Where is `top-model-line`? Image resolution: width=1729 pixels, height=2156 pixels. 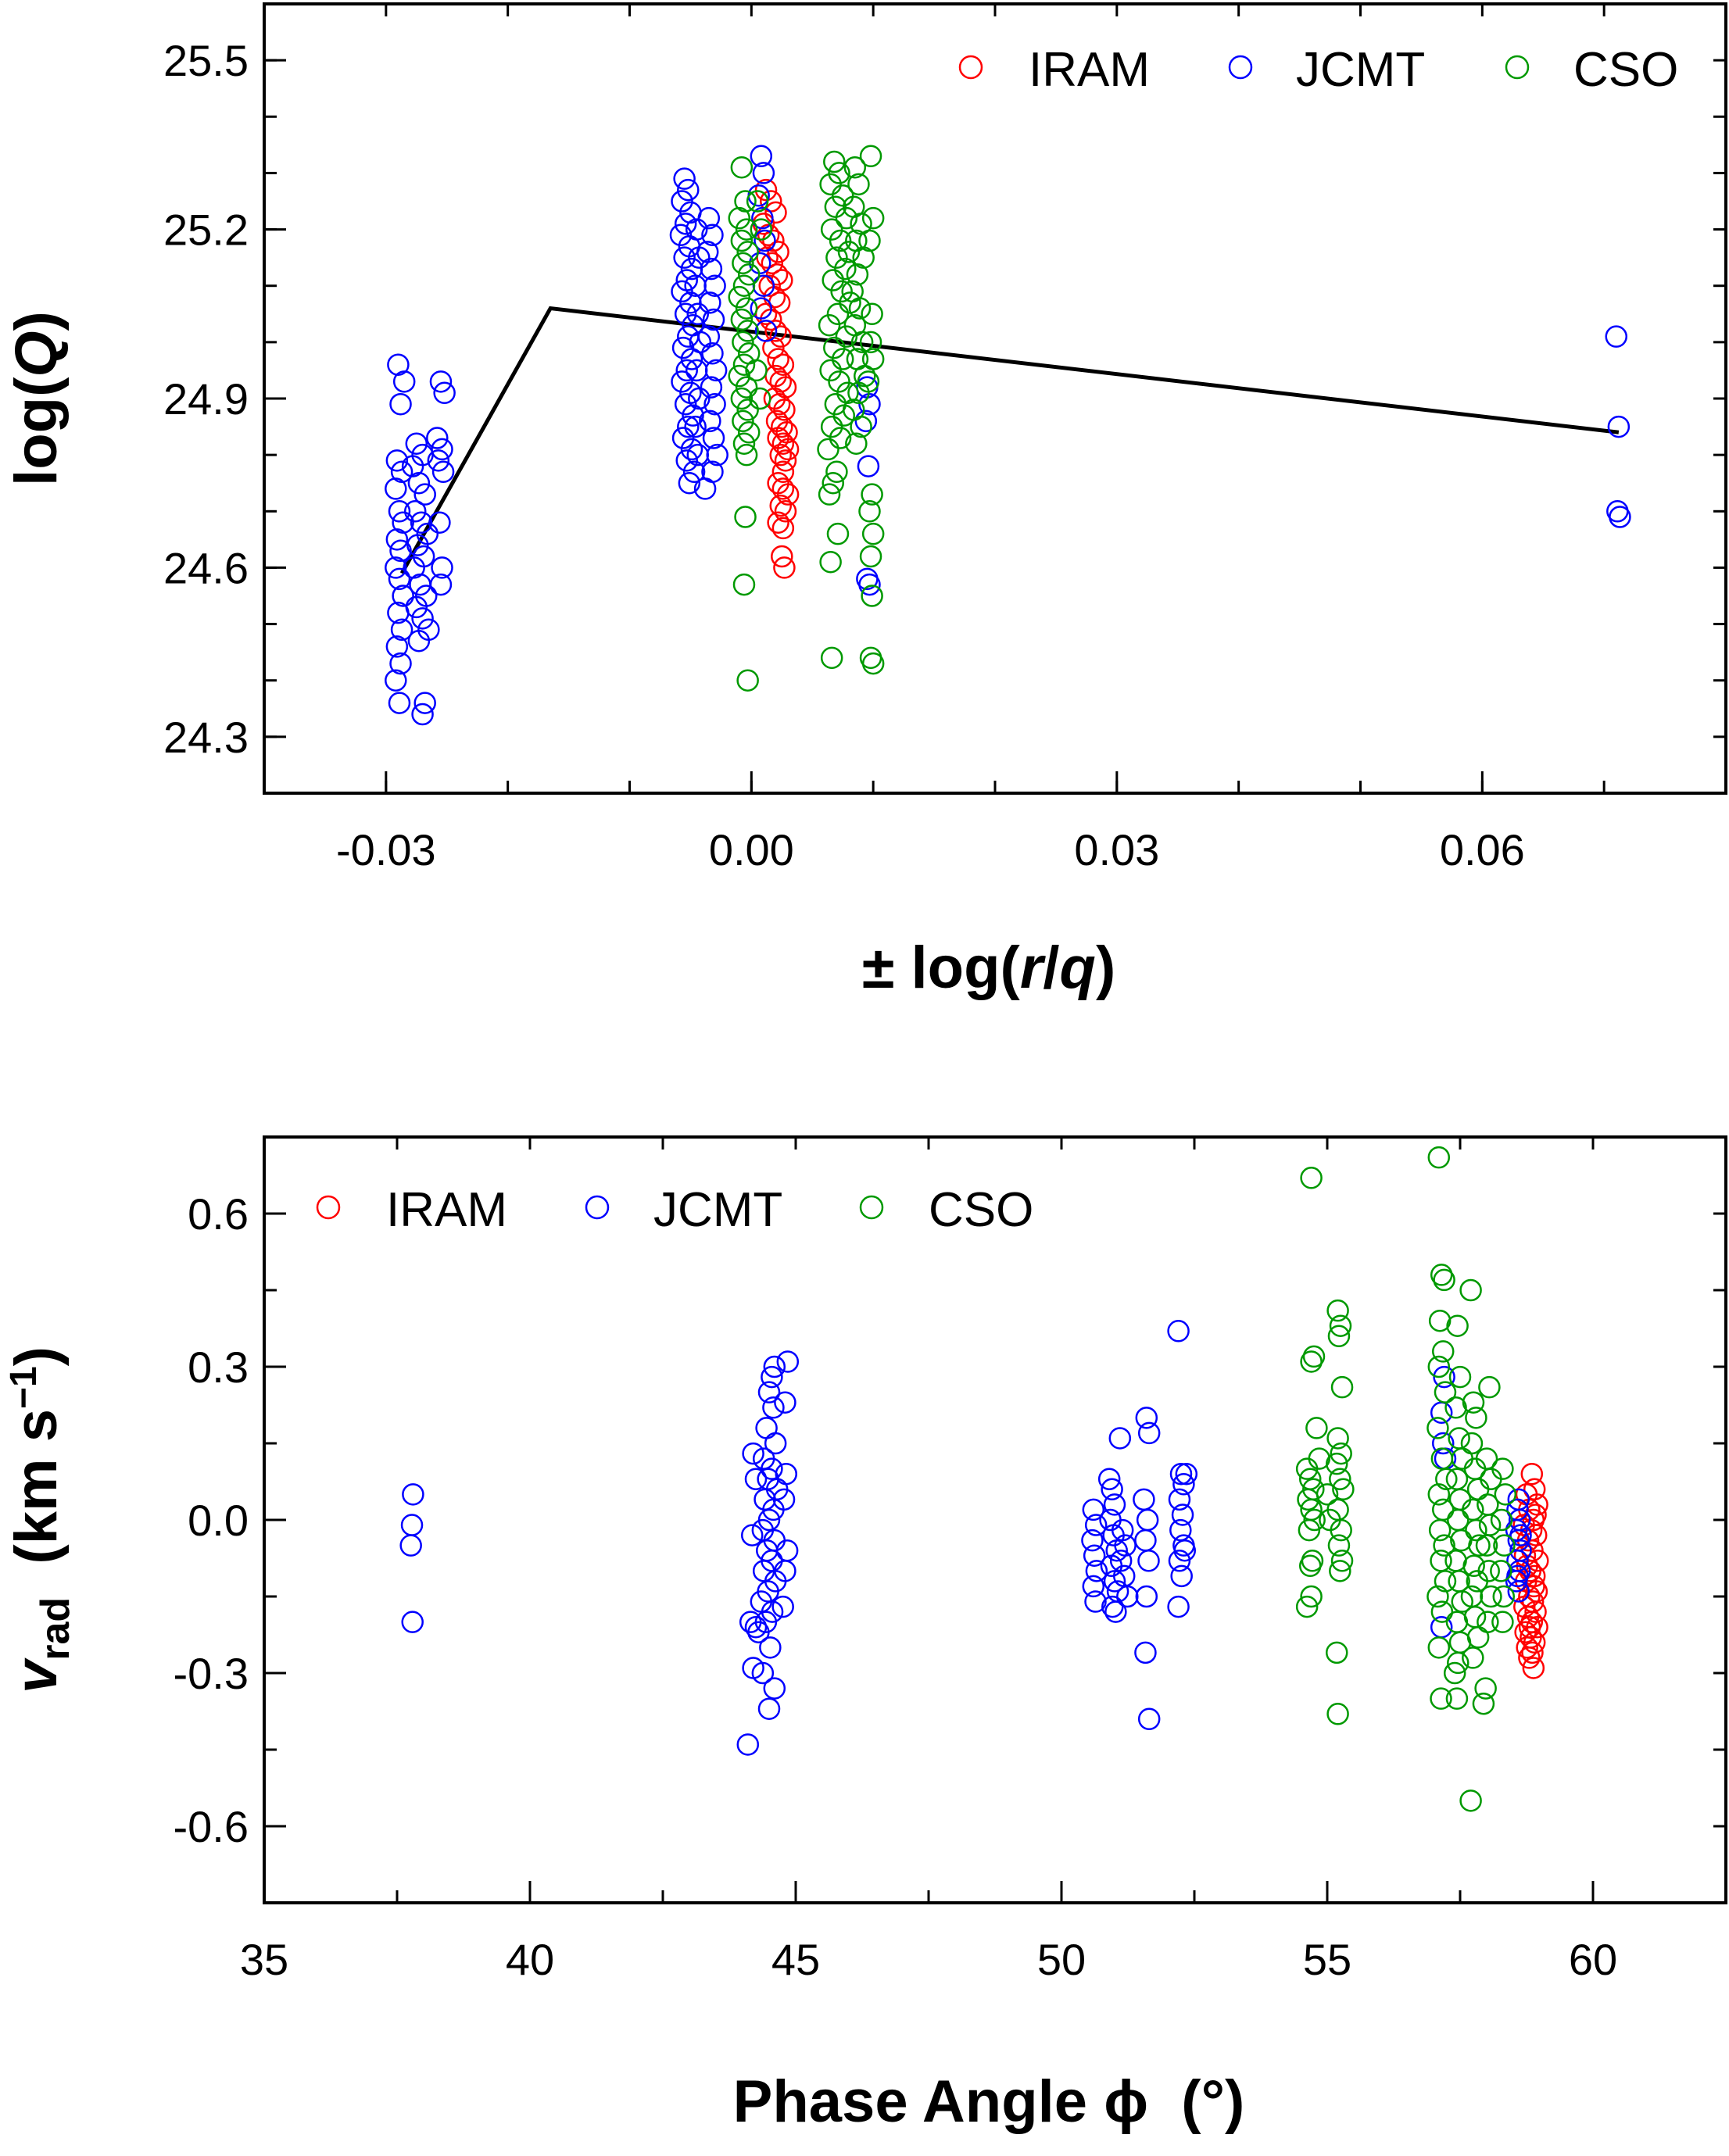
top-model-line is located at coordinates (1009, 440).